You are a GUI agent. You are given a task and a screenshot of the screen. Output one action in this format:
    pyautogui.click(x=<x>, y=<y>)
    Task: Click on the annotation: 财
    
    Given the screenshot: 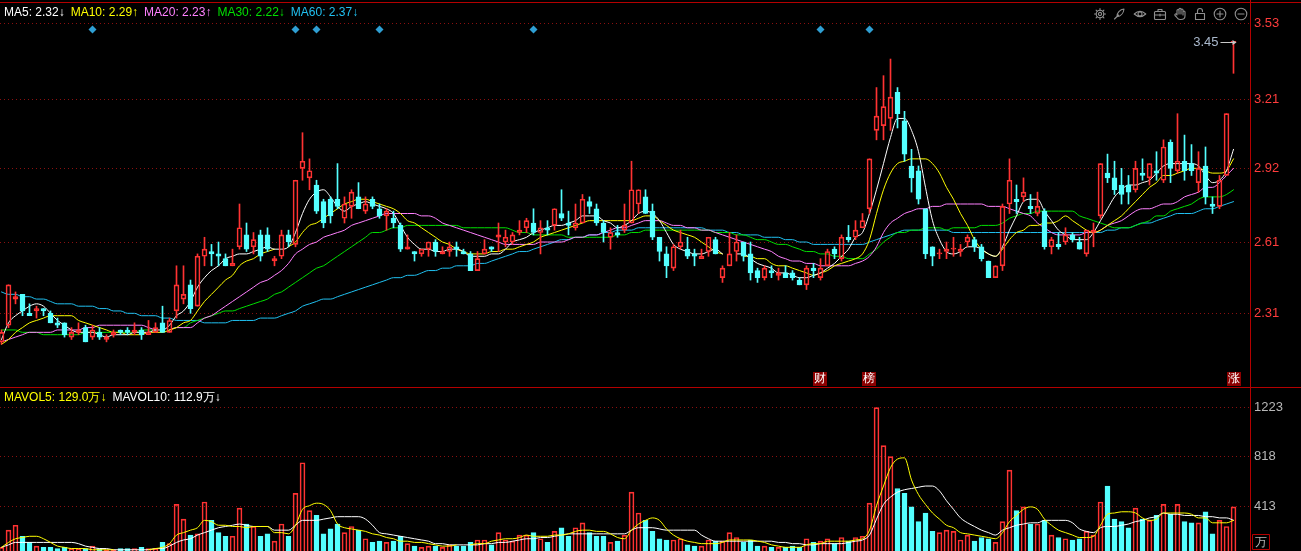 What is the action you would take?
    pyautogui.click(x=820, y=378)
    